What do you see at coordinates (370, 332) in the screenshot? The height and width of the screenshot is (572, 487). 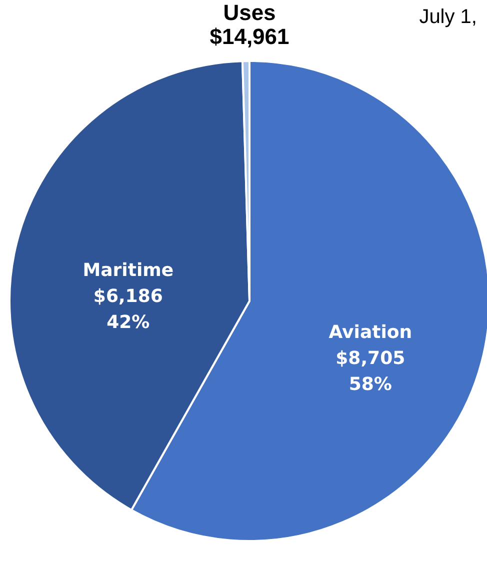 I see `slice-label: Aviation` at bounding box center [370, 332].